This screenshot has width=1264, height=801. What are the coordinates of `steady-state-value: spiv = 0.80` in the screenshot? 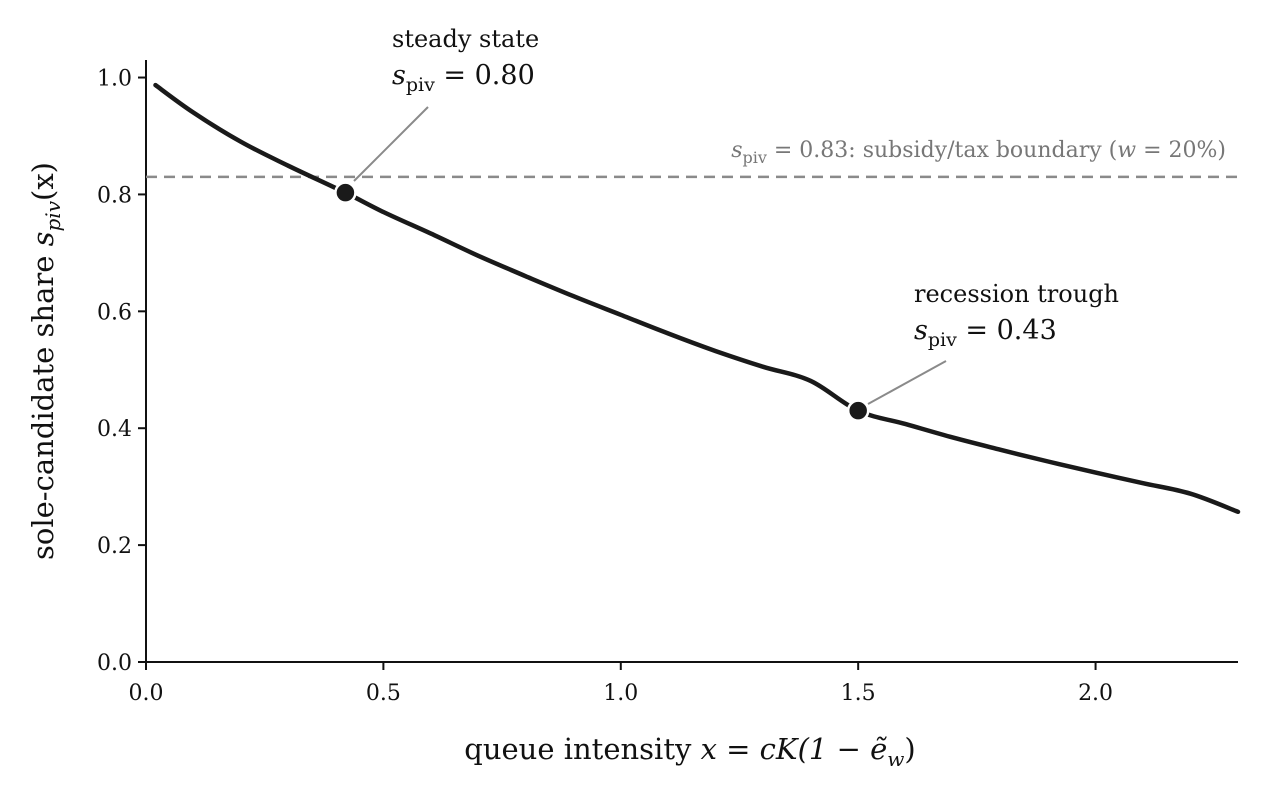 It's located at (463, 78).